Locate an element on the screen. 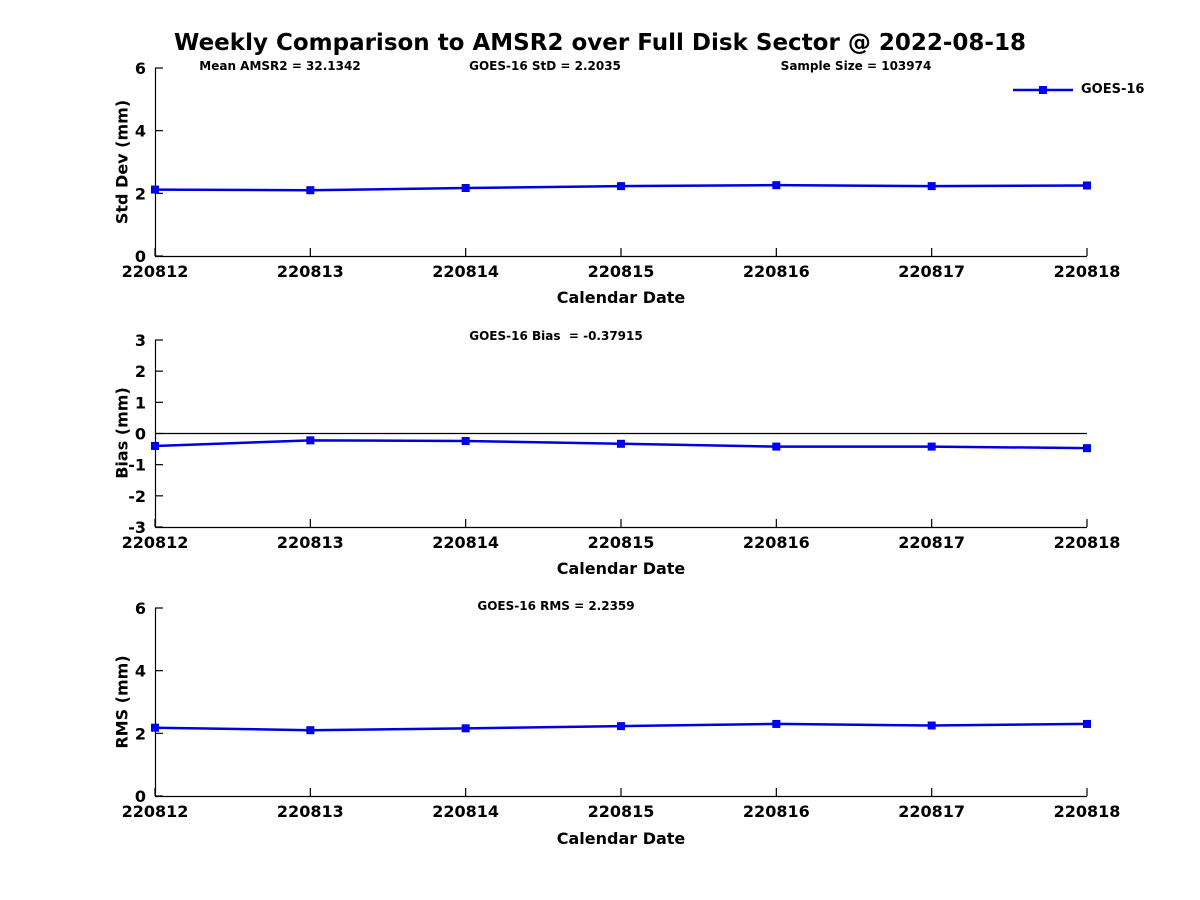  x-axis-label-rms: Calendar Date is located at coordinates (621, 838).